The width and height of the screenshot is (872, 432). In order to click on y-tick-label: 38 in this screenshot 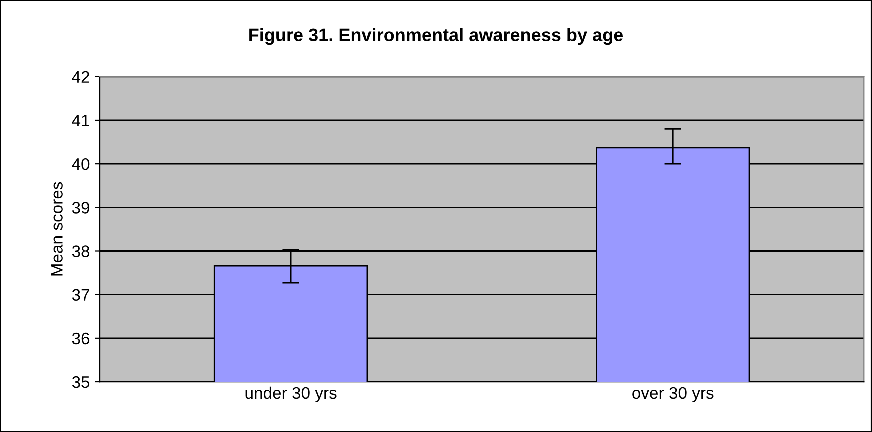, I will do `click(81, 252)`.